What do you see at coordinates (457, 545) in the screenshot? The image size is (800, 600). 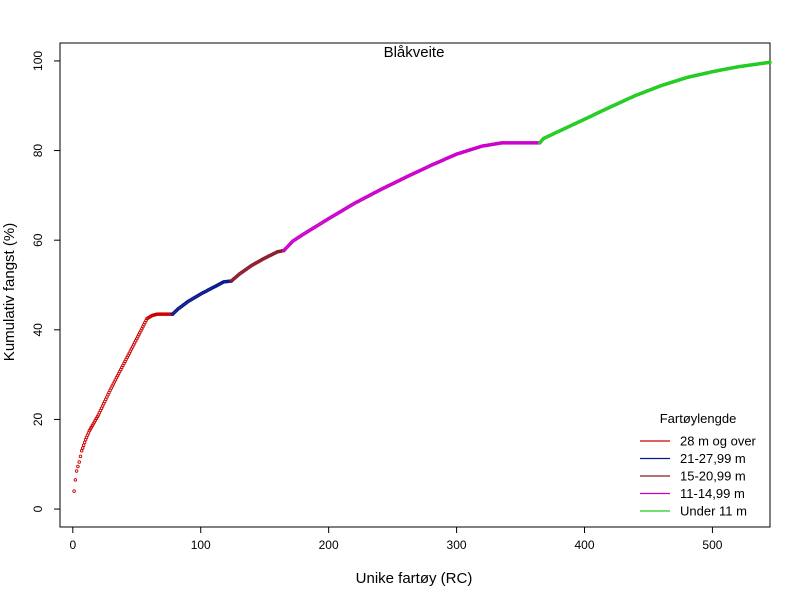 I see `x-tick-label: 300` at bounding box center [457, 545].